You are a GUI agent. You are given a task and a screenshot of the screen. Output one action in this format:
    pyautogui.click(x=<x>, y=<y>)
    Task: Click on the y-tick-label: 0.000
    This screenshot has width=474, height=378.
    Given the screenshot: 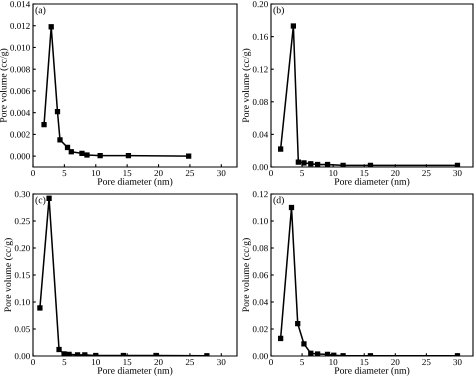 What is the action you would take?
    pyautogui.click(x=20, y=156)
    